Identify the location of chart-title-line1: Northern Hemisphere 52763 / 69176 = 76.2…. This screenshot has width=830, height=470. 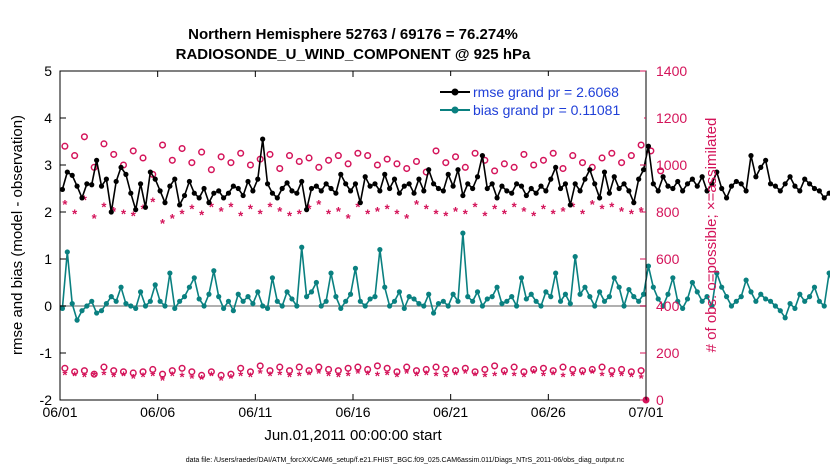
(353, 34).